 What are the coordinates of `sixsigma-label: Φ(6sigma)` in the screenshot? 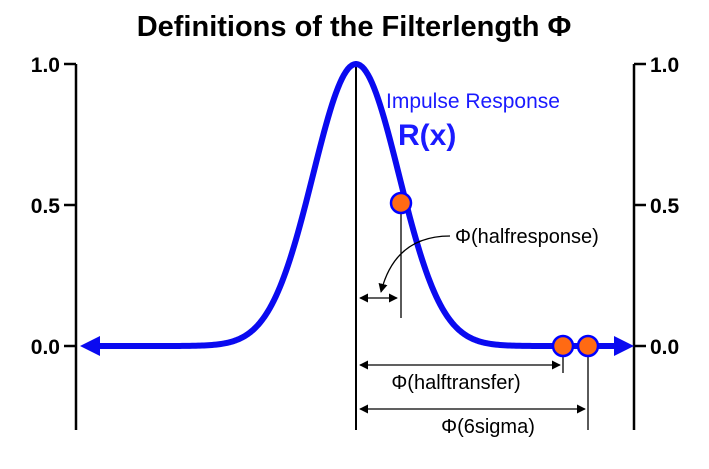 It's located at (488, 427).